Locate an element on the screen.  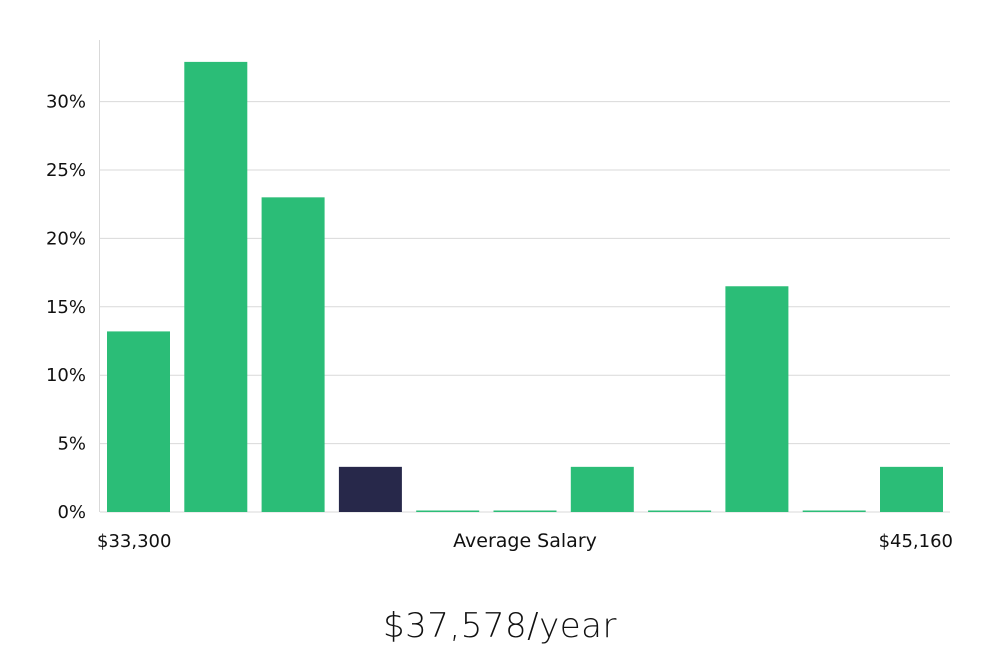
x-axis-label: Average Salary is located at coordinates (525, 541).